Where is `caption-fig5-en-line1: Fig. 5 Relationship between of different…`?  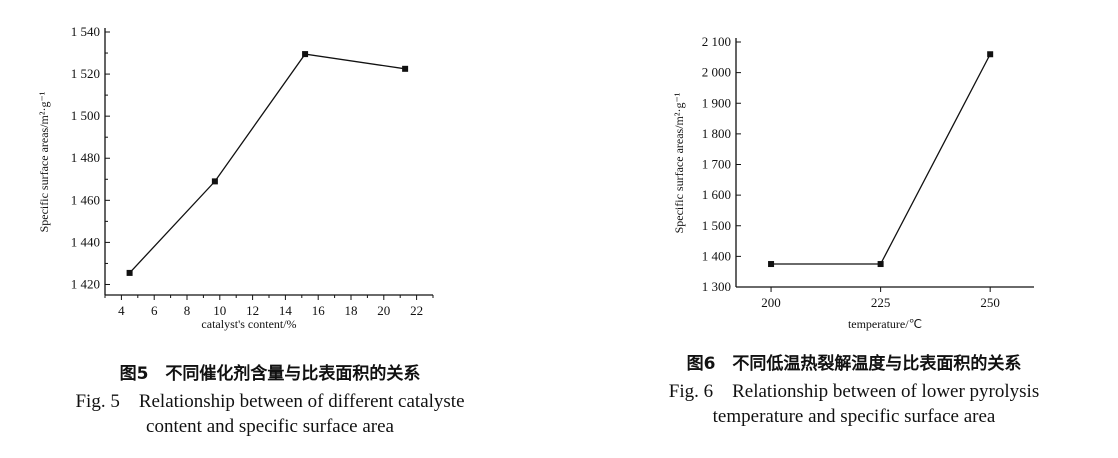 caption-fig5-en-line1: Fig. 5 Relationship between of different… is located at coordinates (270, 401).